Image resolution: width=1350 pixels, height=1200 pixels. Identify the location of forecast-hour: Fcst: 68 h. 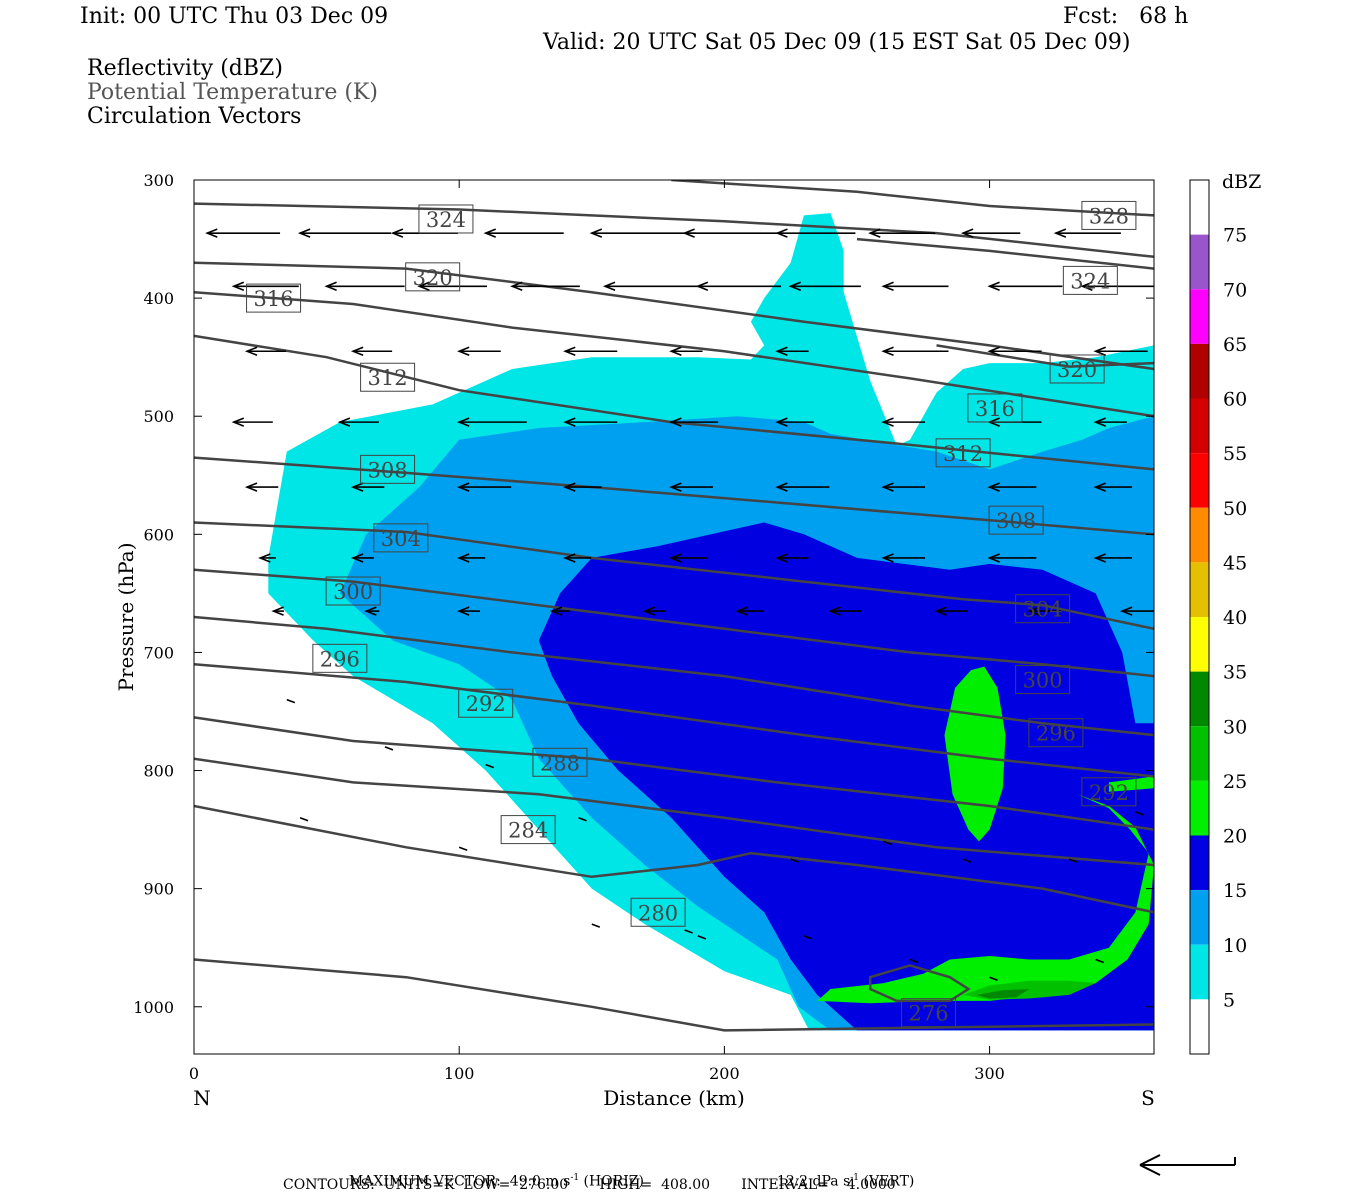
(1126, 16).